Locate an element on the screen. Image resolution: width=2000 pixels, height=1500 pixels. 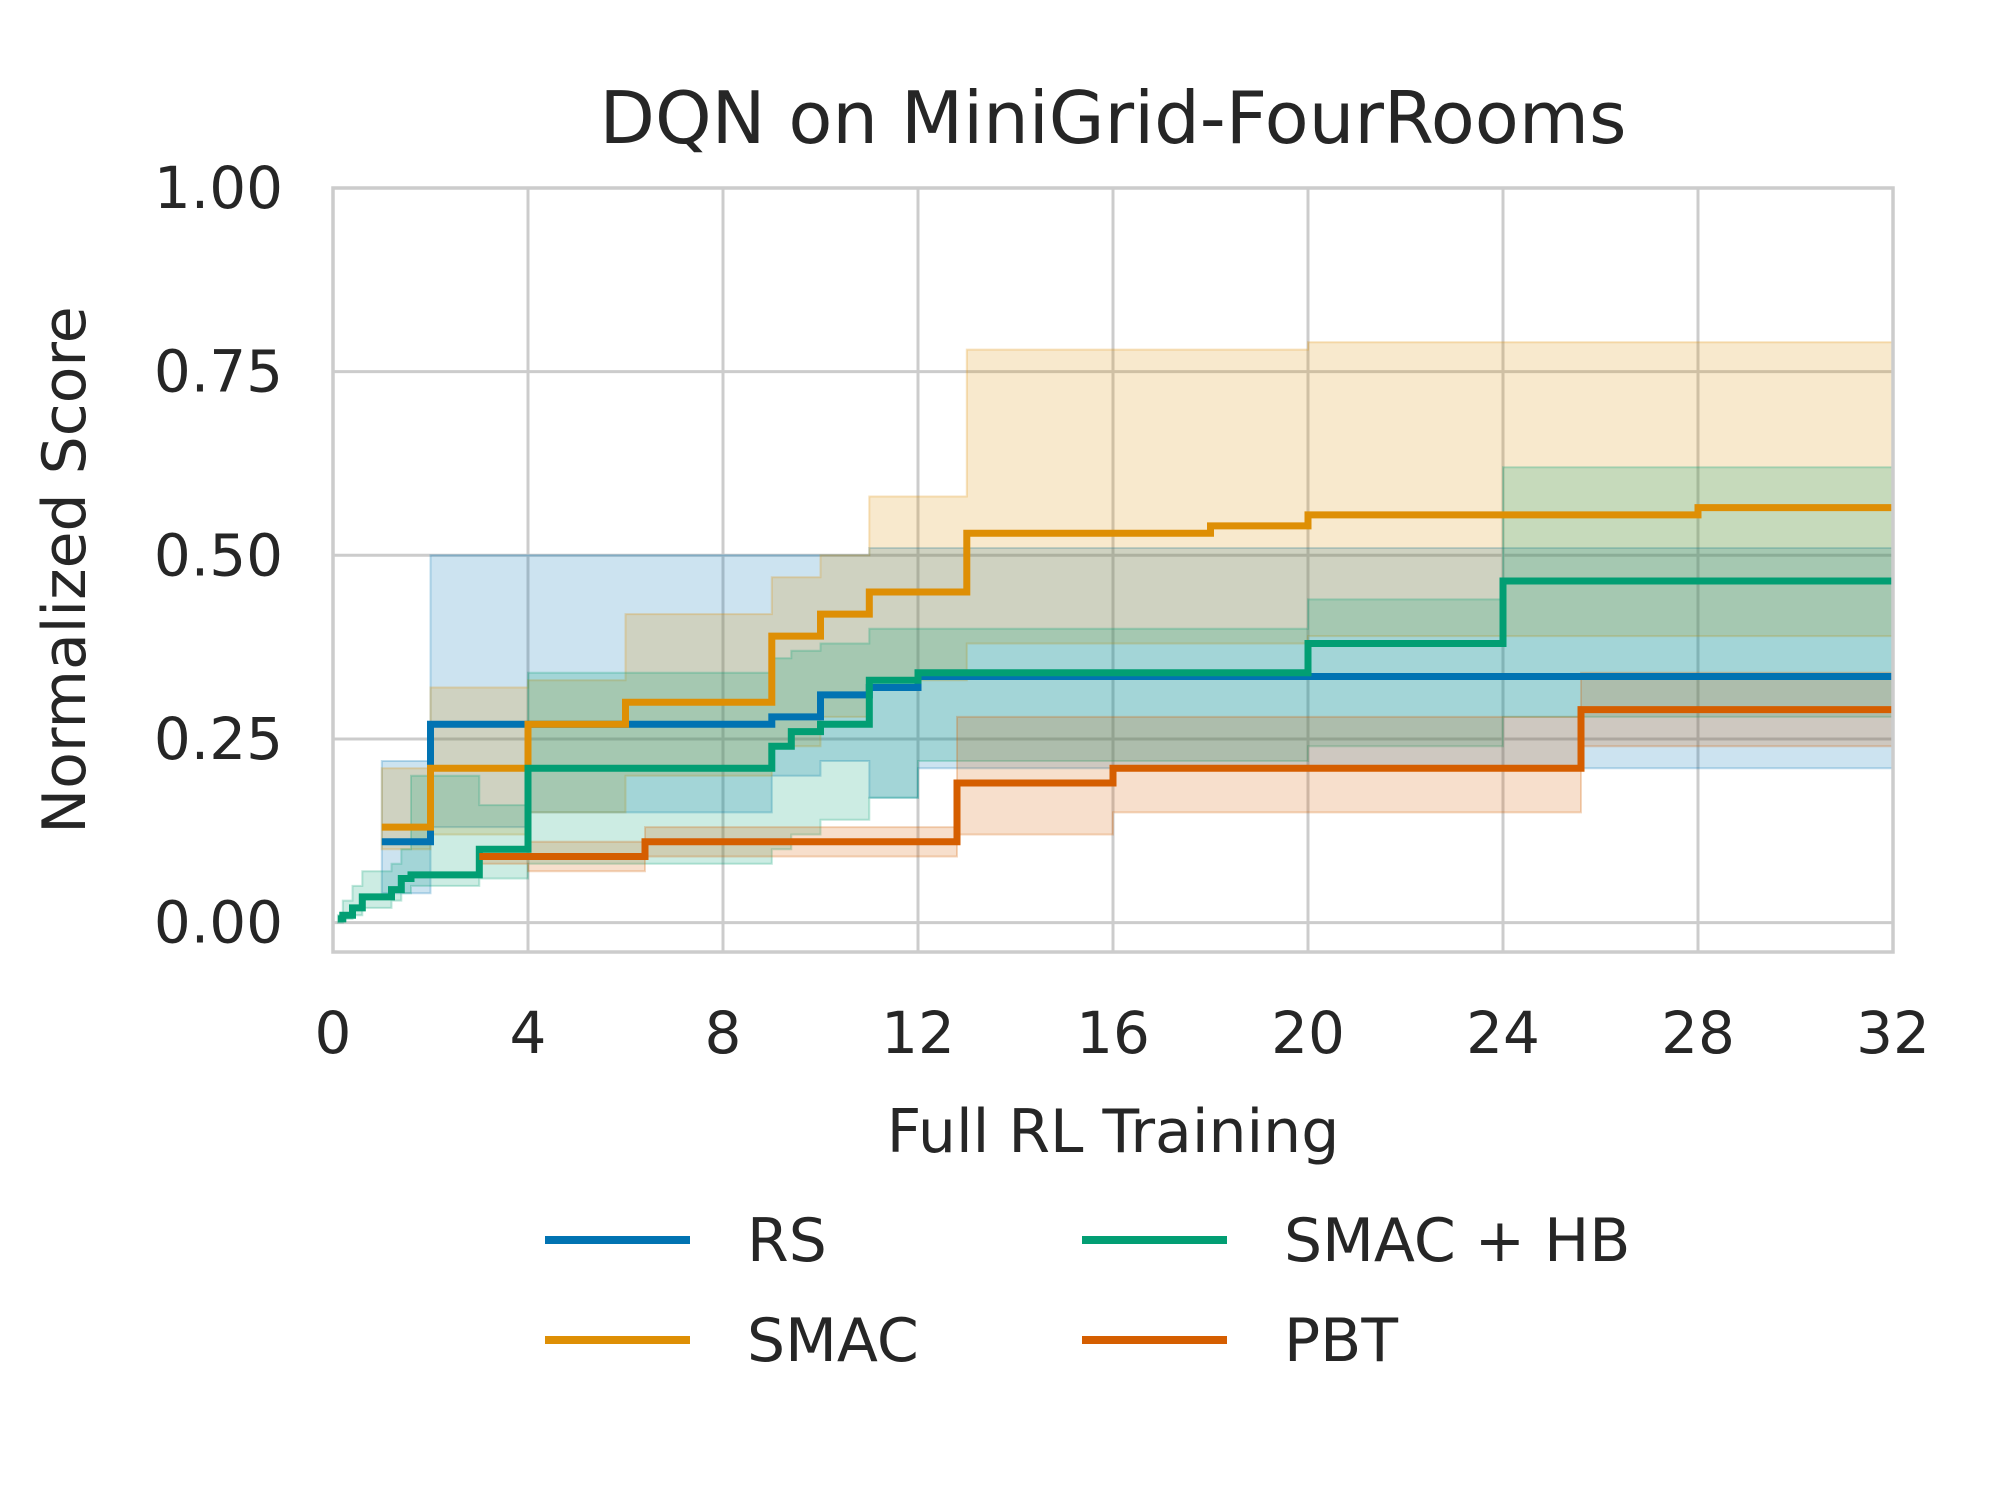
legend-label-pbt: PBT is located at coordinates (1341, 1341).